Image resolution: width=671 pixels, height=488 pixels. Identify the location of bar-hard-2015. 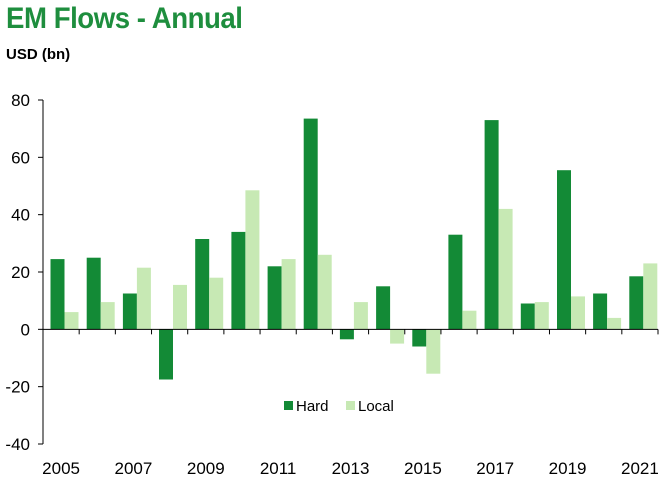
(419, 338).